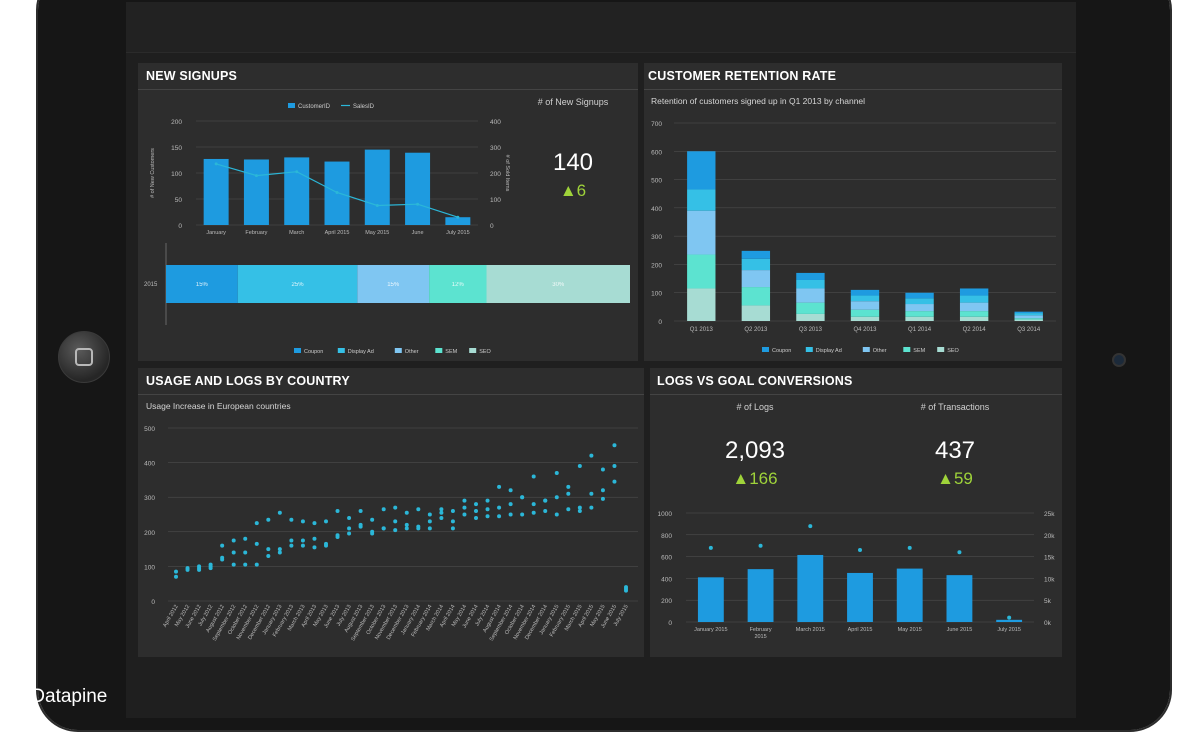 The width and height of the screenshot is (1200, 732). What do you see at coordinates (1119, 360) in the screenshot?
I see `camera-icon` at bounding box center [1119, 360].